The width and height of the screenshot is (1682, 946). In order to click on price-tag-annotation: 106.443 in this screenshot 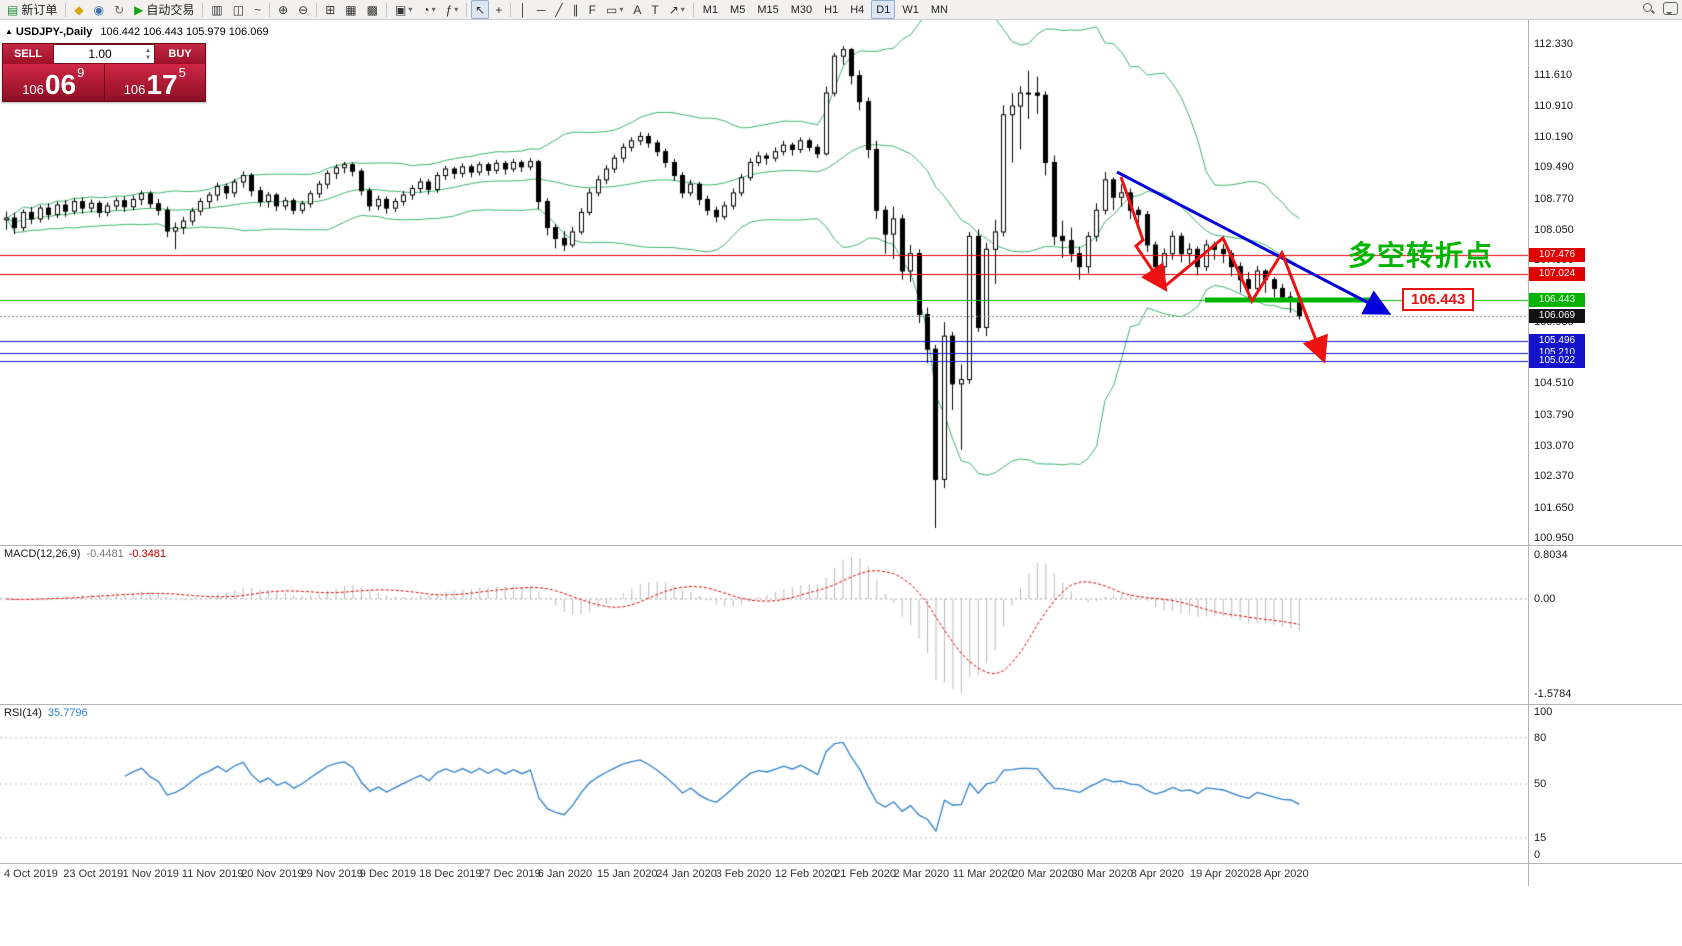, I will do `click(1438, 299)`.